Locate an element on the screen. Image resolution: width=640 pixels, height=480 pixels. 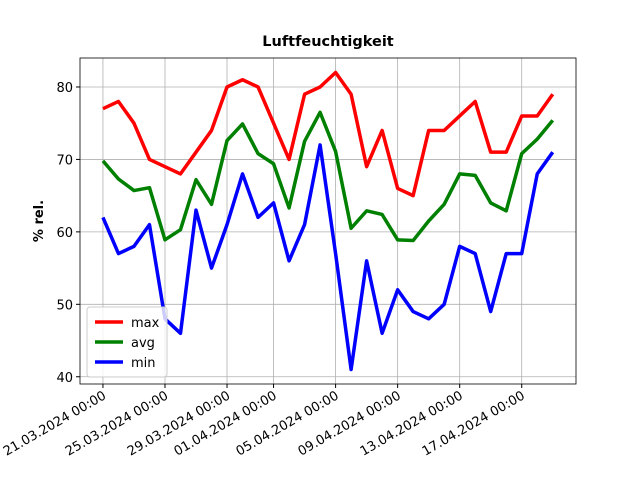
x-tick-label: 21.03.2024 00:00 is located at coordinates (55, 423).